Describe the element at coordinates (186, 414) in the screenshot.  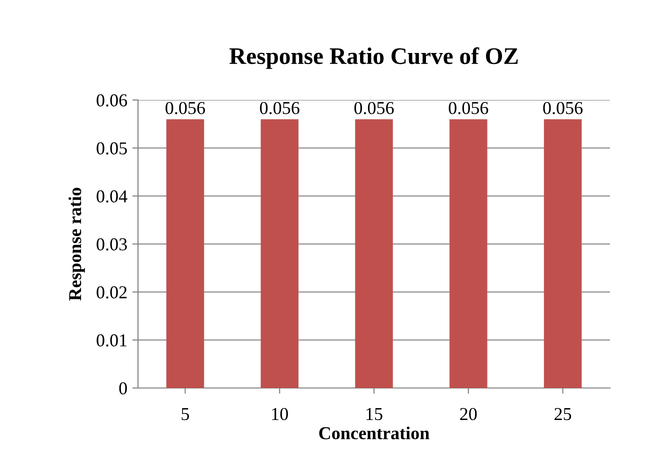
I see `x-tick-label: 5` at that location.